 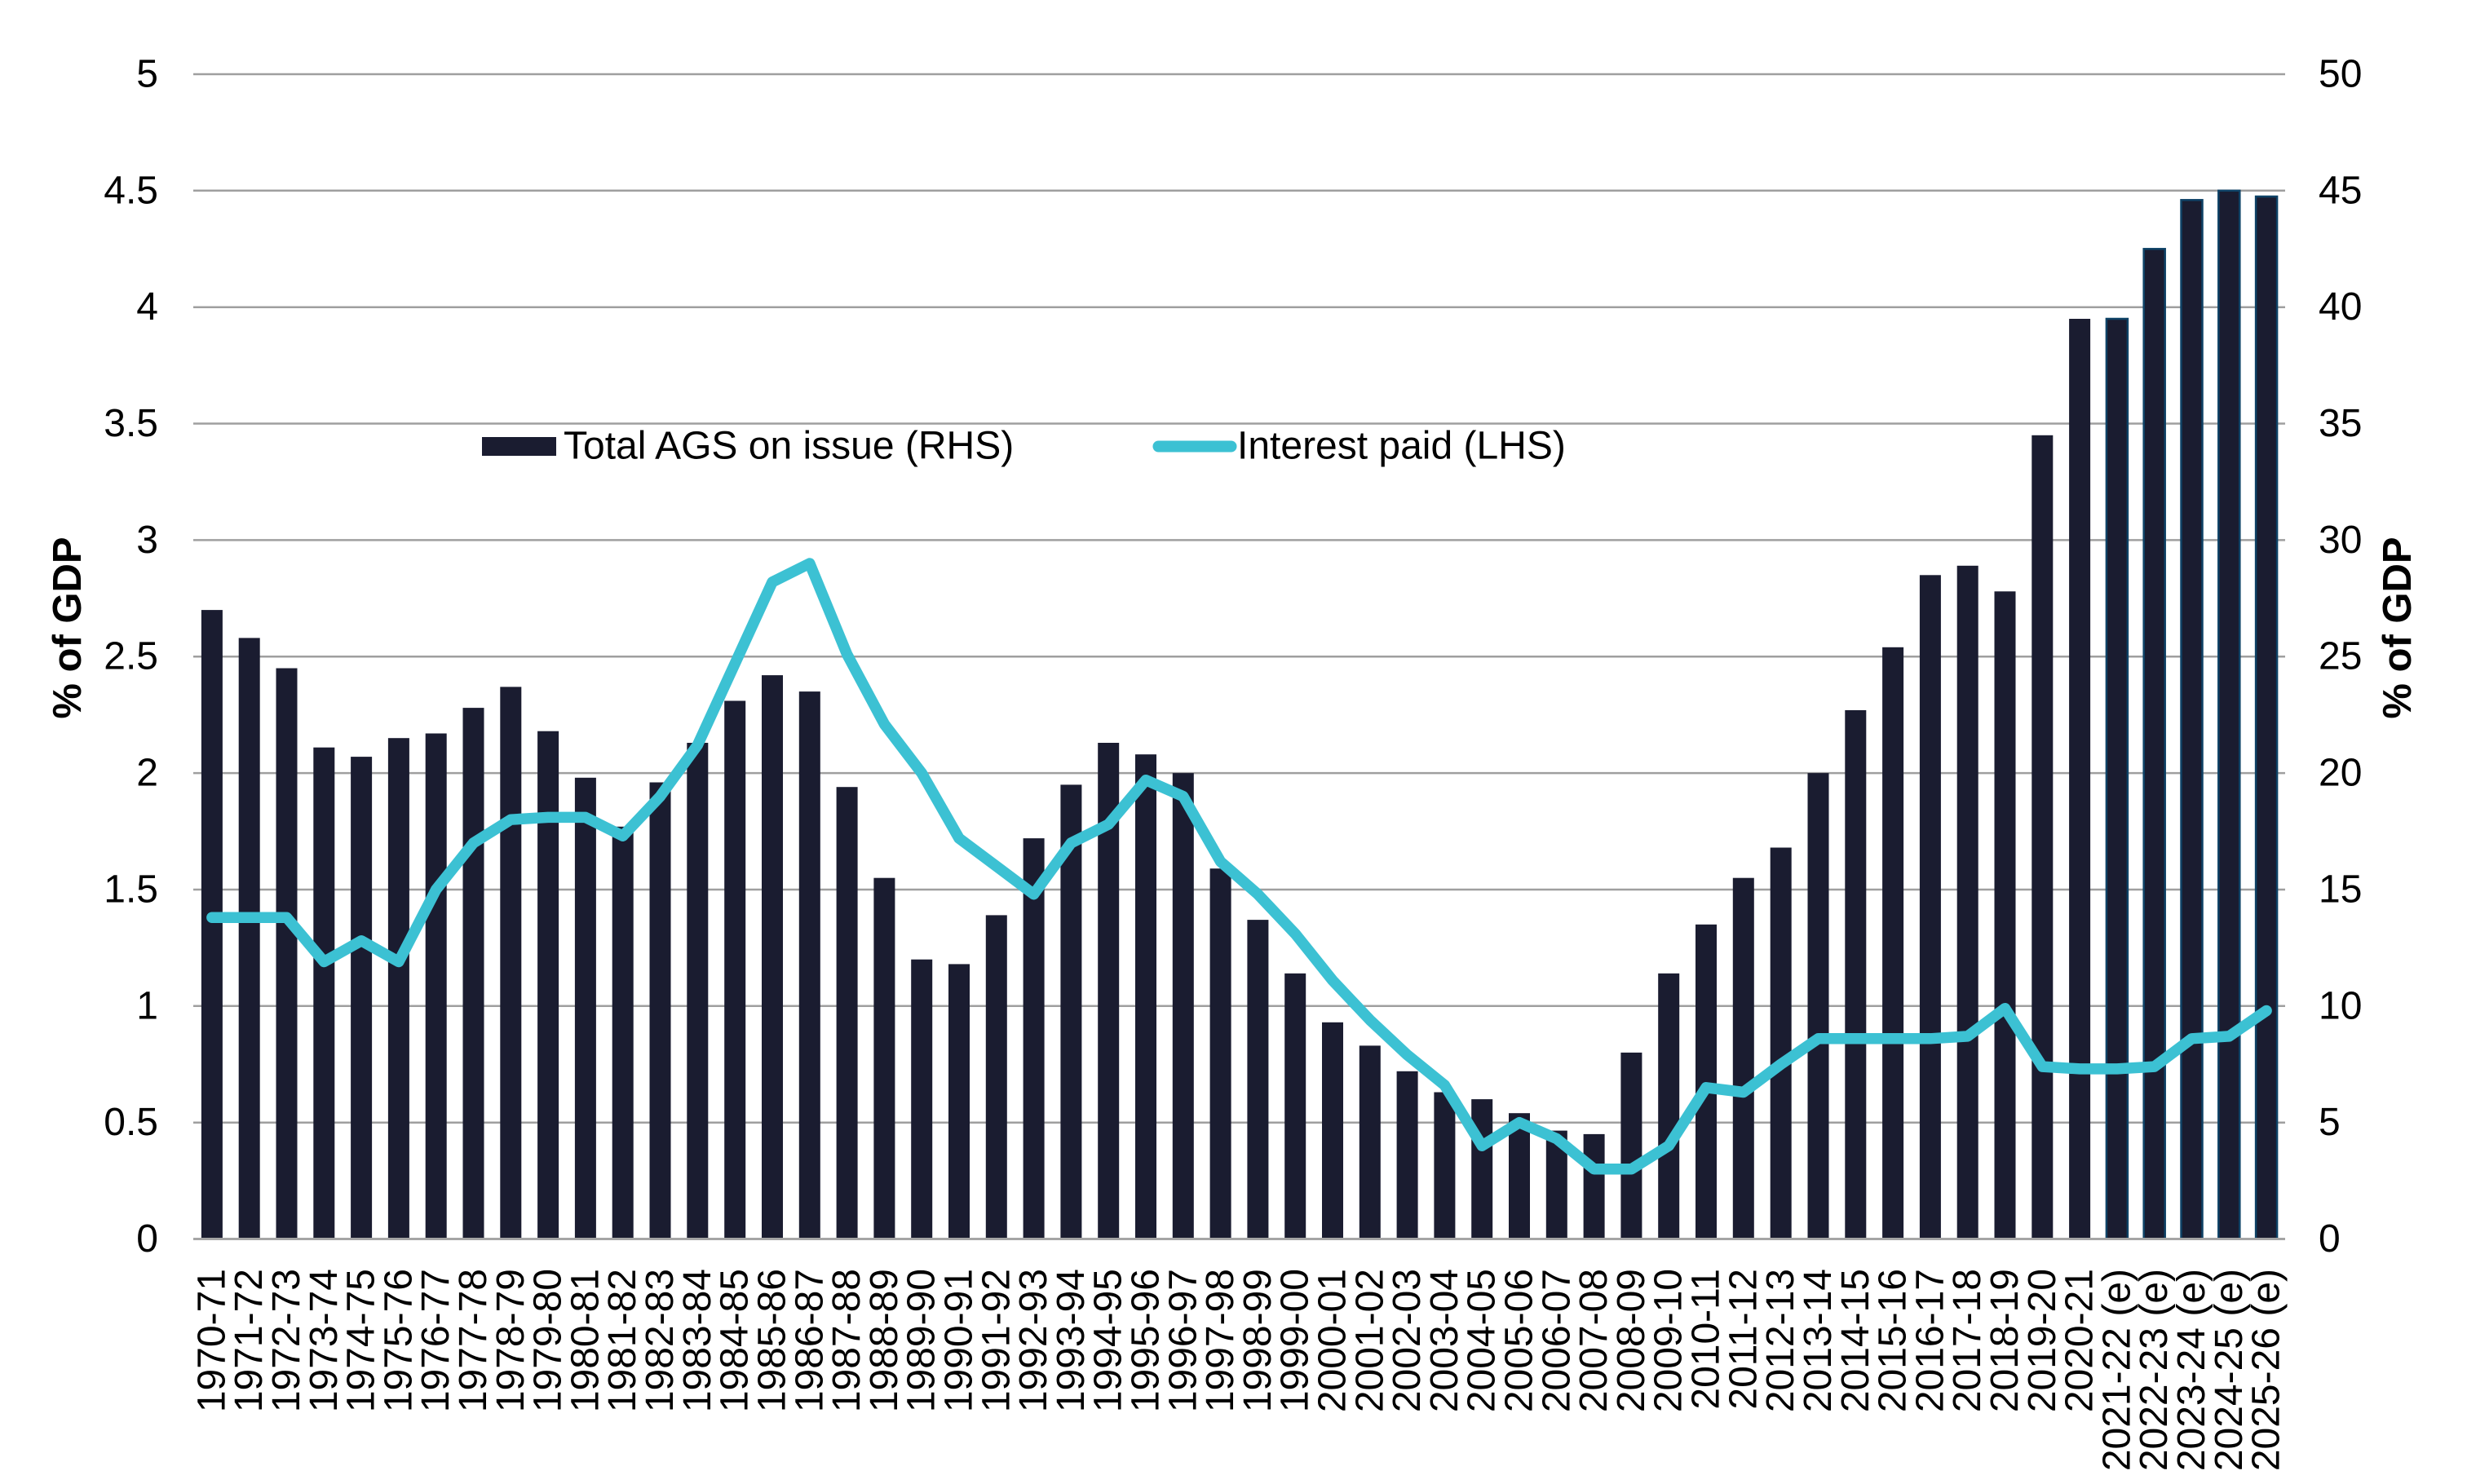 What do you see at coordinates (1333, 1340) in the screenshot?
I see `svg-text: 2000-01` at bounding box center [1333, 1340].